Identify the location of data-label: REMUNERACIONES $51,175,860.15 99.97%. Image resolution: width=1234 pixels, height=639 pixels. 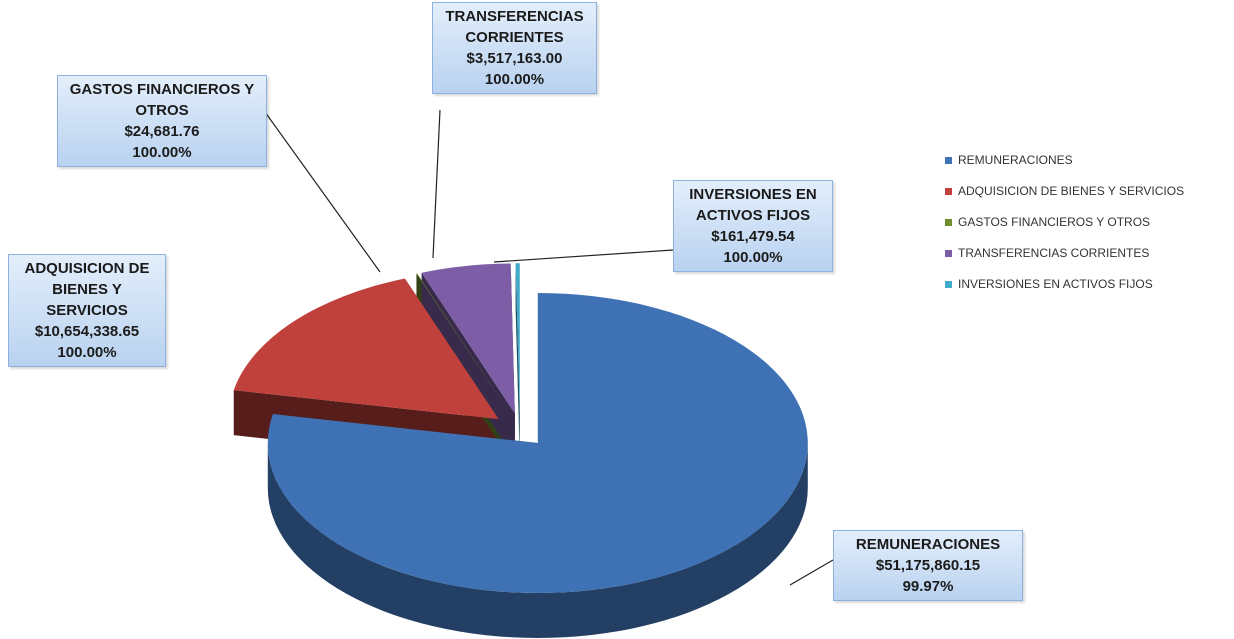
(928, 565).